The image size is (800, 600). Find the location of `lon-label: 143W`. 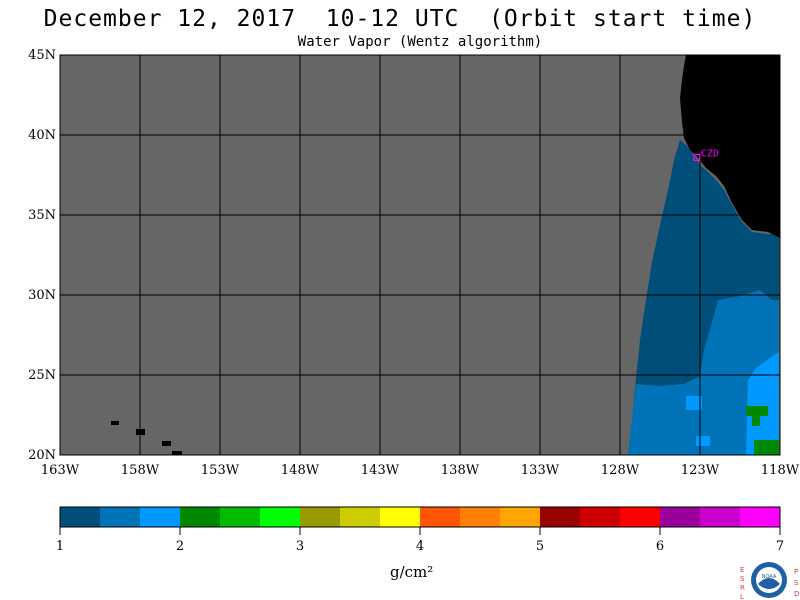

lon-label: 143W is located at coordinates (380, 470).